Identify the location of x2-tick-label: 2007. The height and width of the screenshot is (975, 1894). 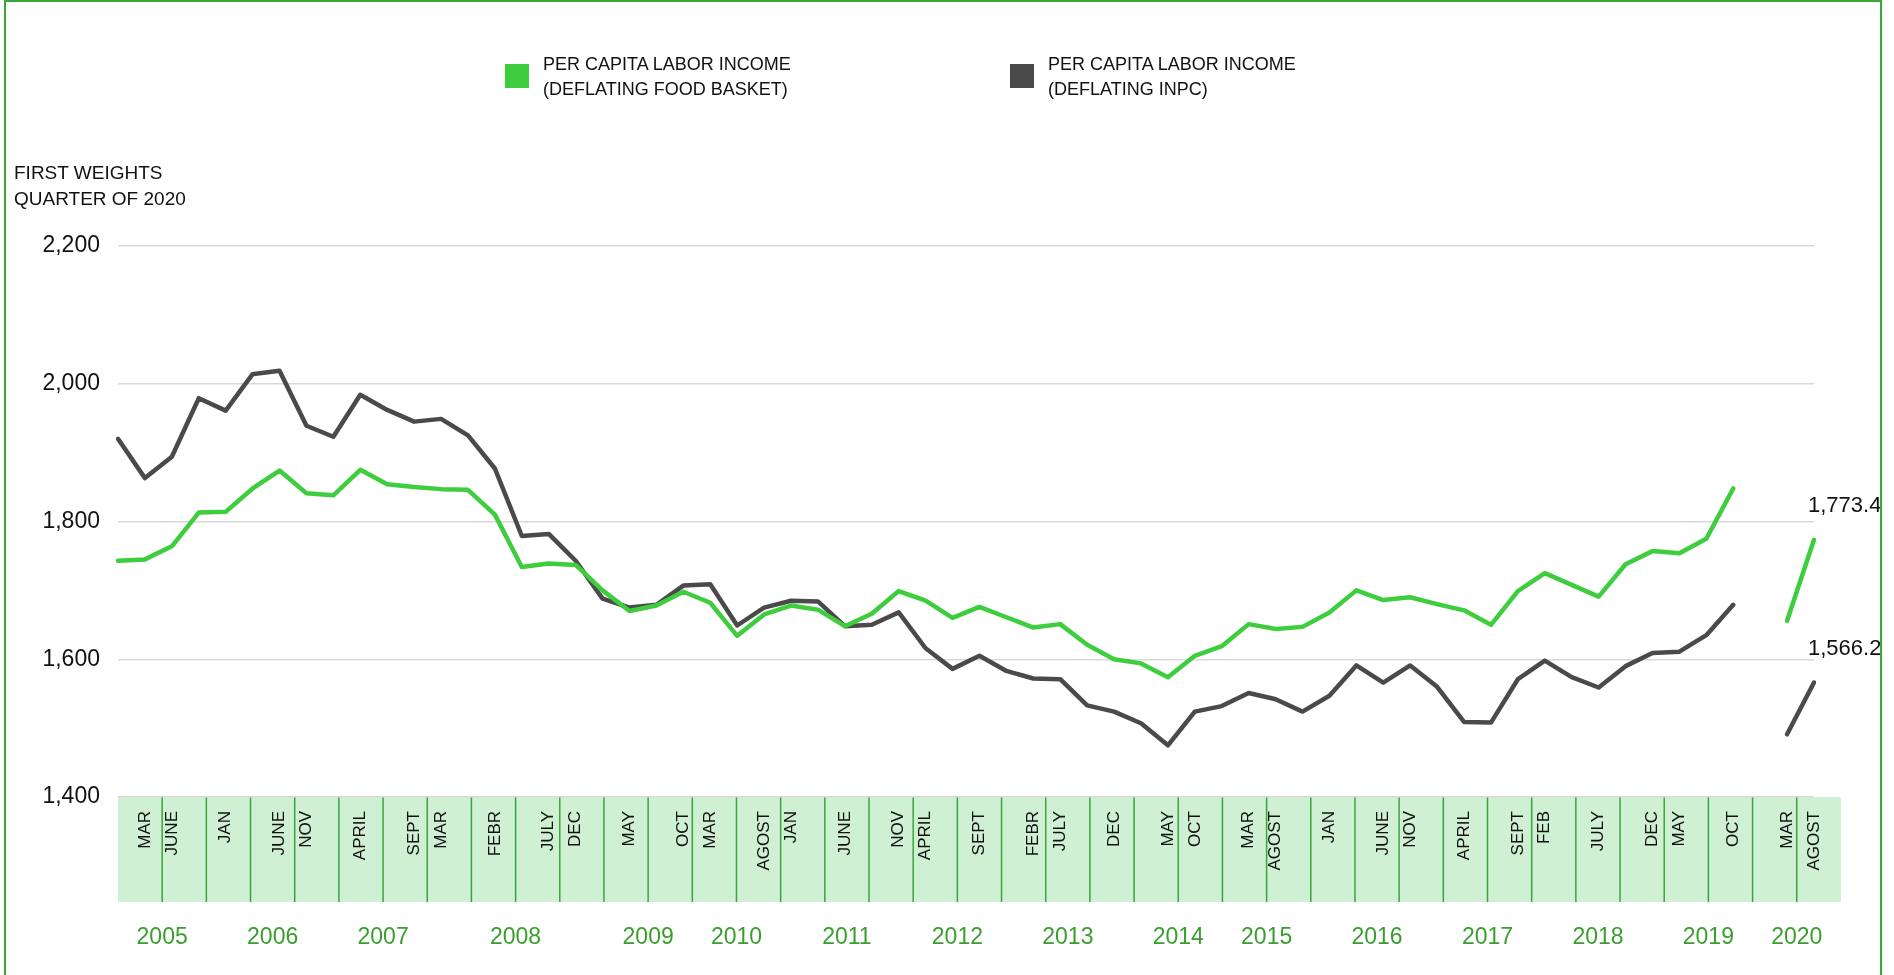
(383, 936).